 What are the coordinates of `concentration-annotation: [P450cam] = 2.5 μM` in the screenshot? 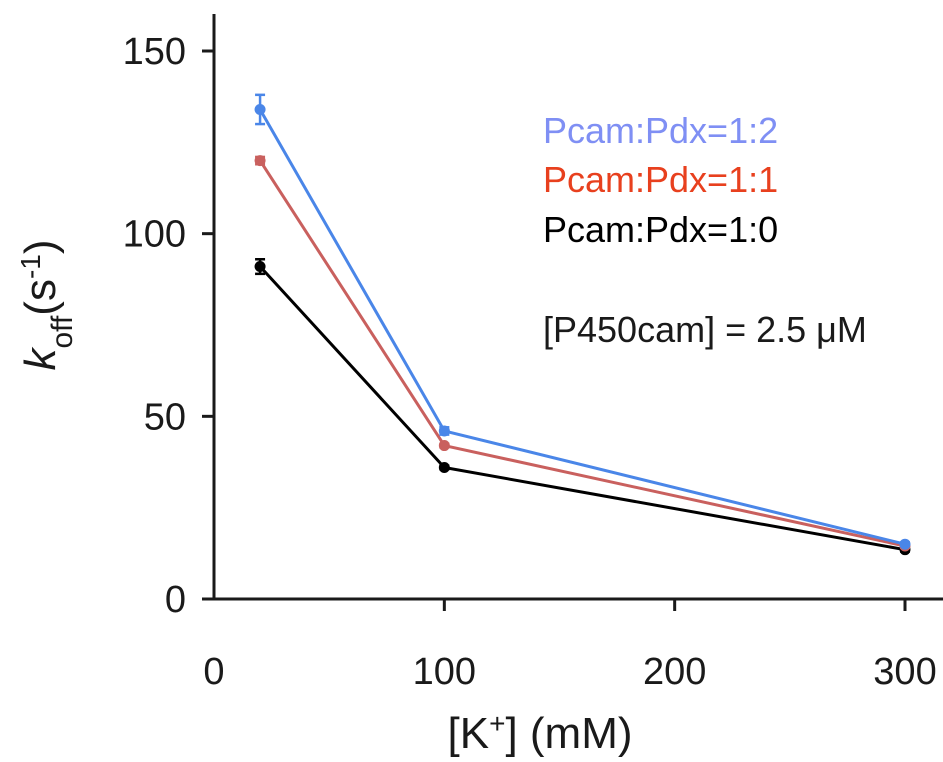 It's located at (705, 329).